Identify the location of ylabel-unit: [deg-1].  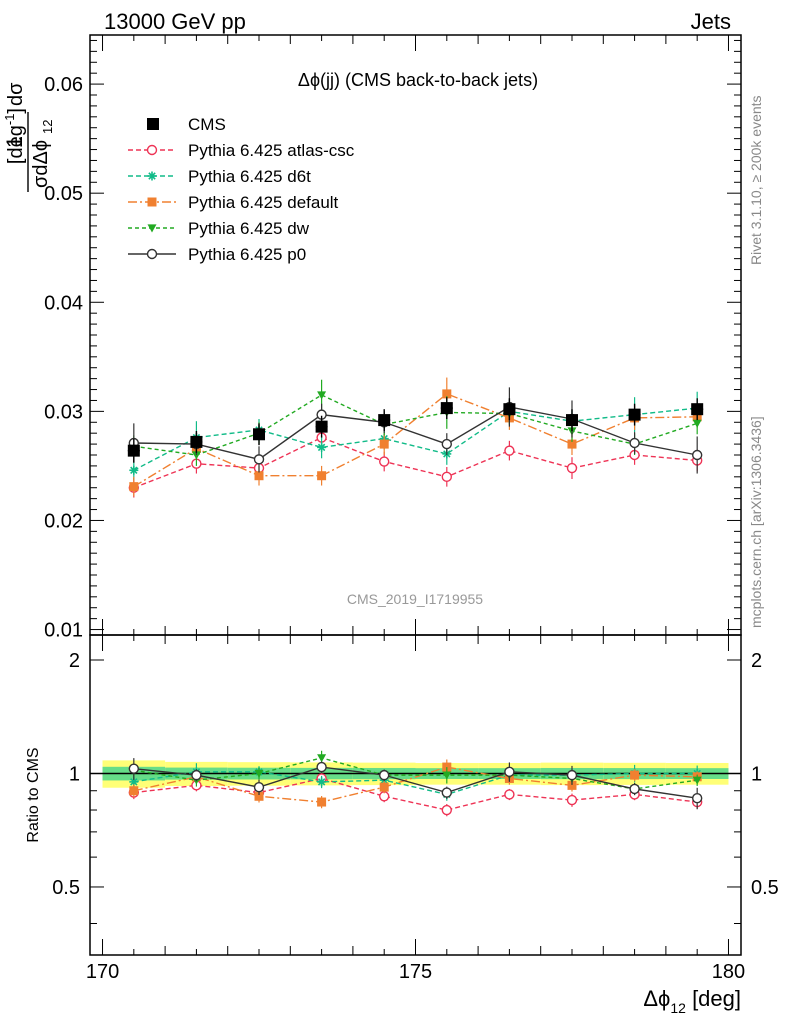
(14, 136).